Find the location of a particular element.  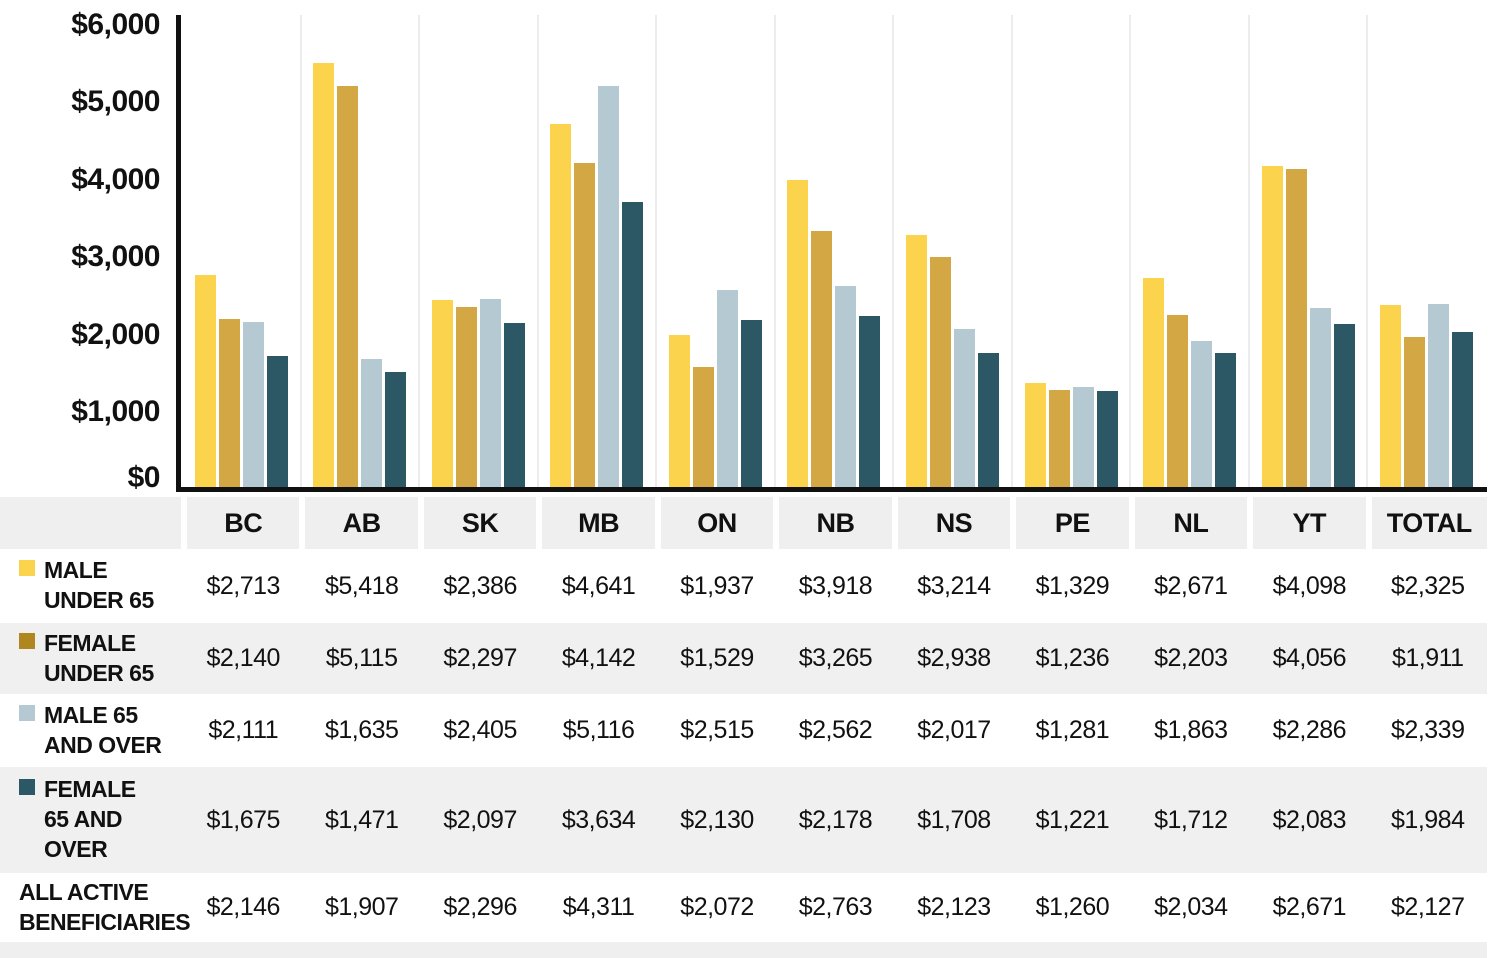

value-cell-male-under-65-on: $1,937 is located at coordinates (717, 585).